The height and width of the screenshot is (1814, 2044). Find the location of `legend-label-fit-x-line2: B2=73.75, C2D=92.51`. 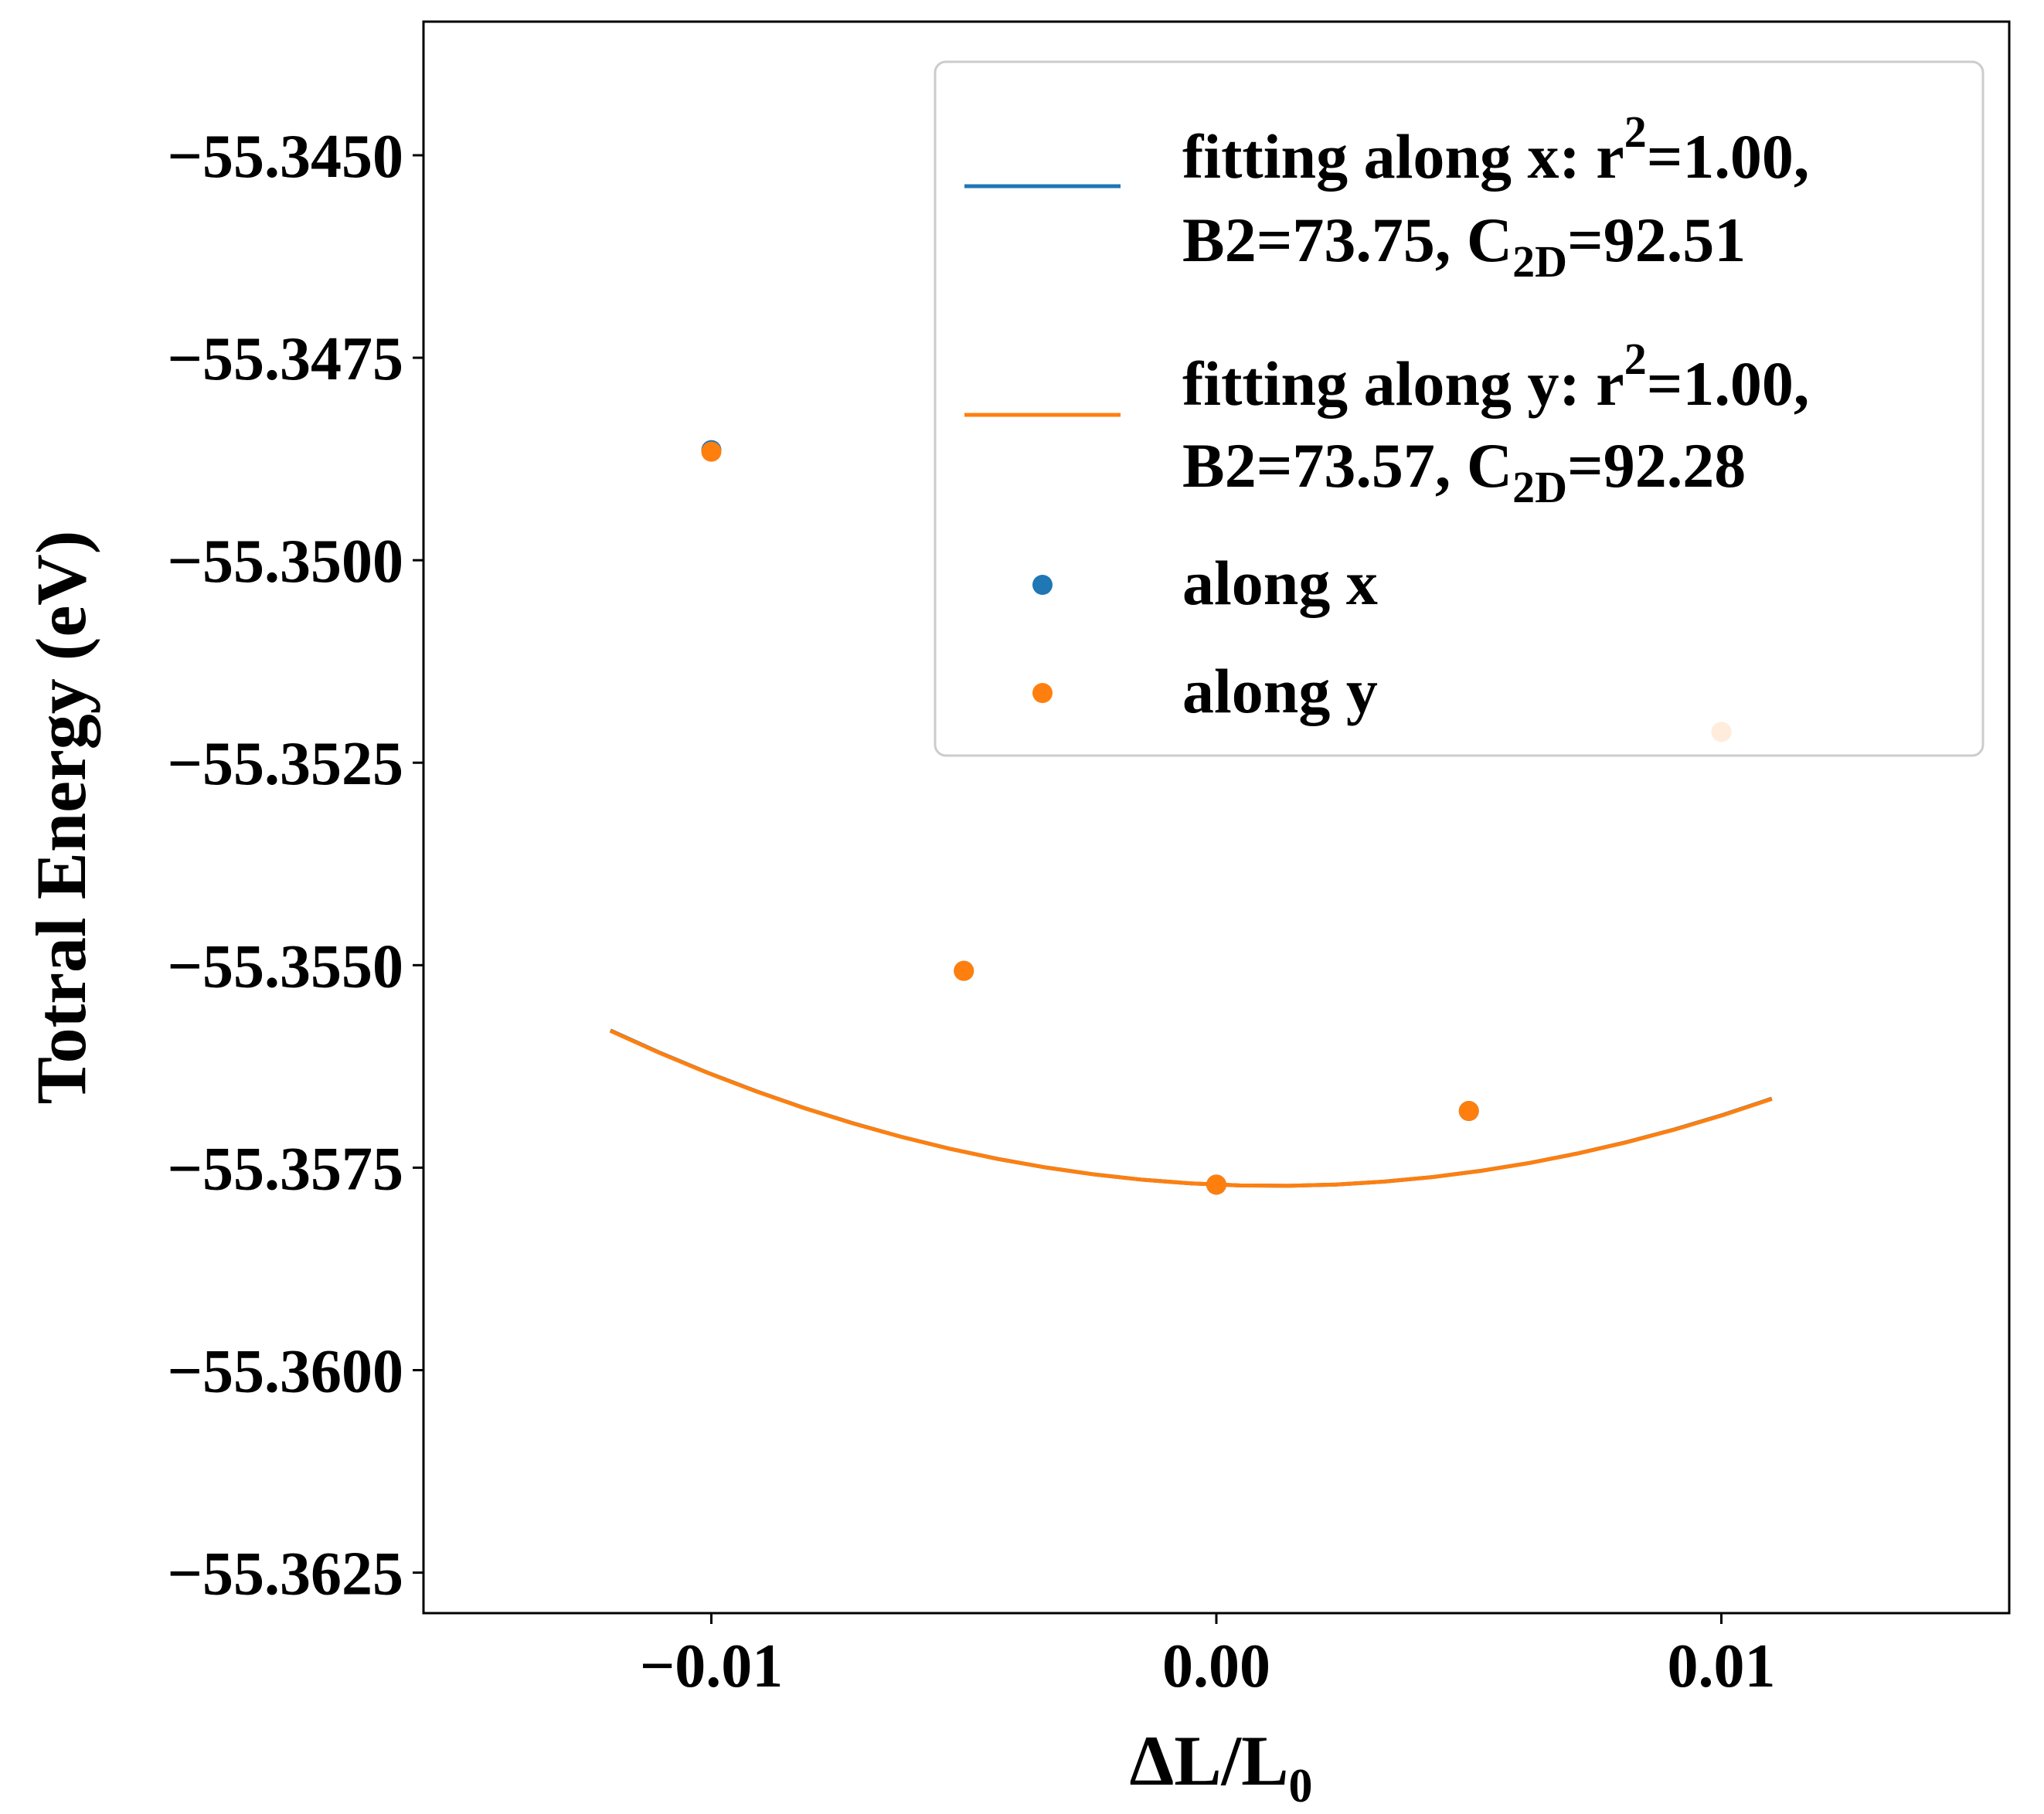

legend-label-fit-x-line2: B2=73.75, C2D=92.51 is located at coordinates (1464, 246).